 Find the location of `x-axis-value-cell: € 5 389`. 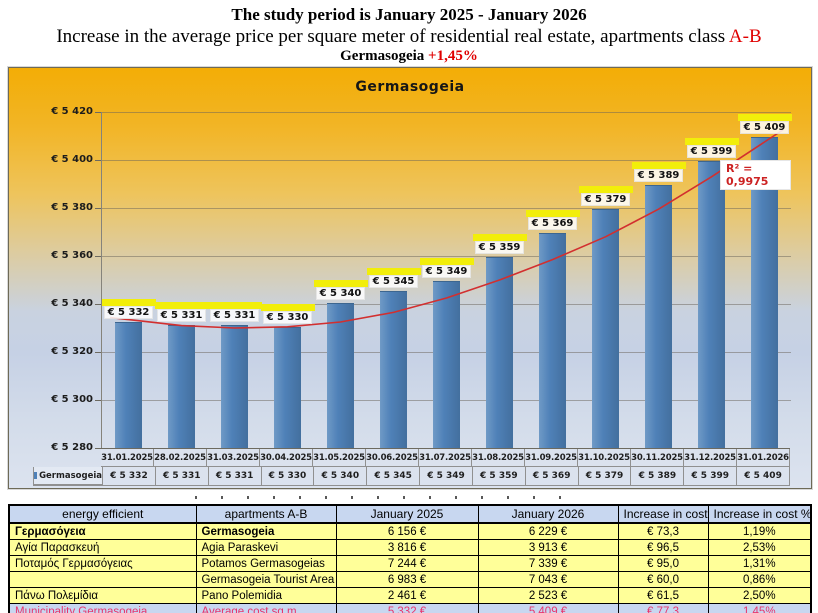

x-axis-value-cell: € 5 389 is located at coordinates (658, 476).